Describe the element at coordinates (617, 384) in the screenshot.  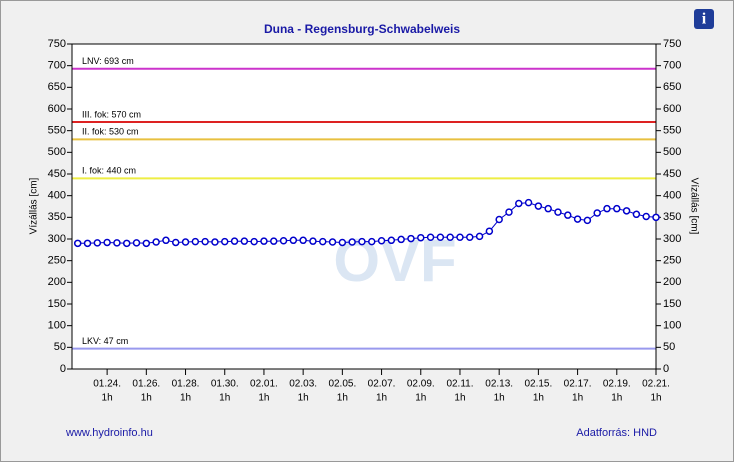
I see `x-tick-label: 02.19.` at that location.